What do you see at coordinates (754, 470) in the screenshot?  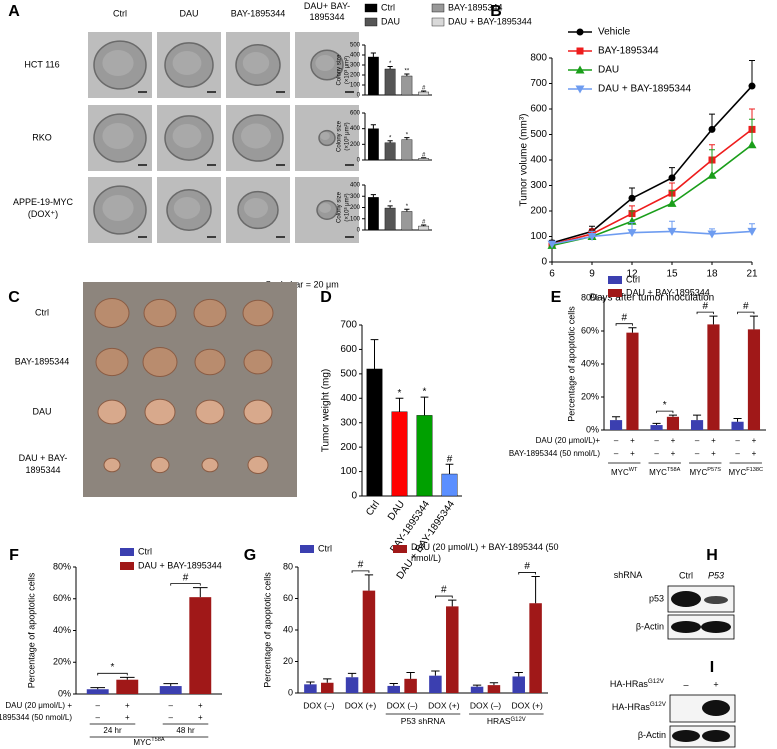 I see `label-superscript: F138C` at bounding box center [754, 470].